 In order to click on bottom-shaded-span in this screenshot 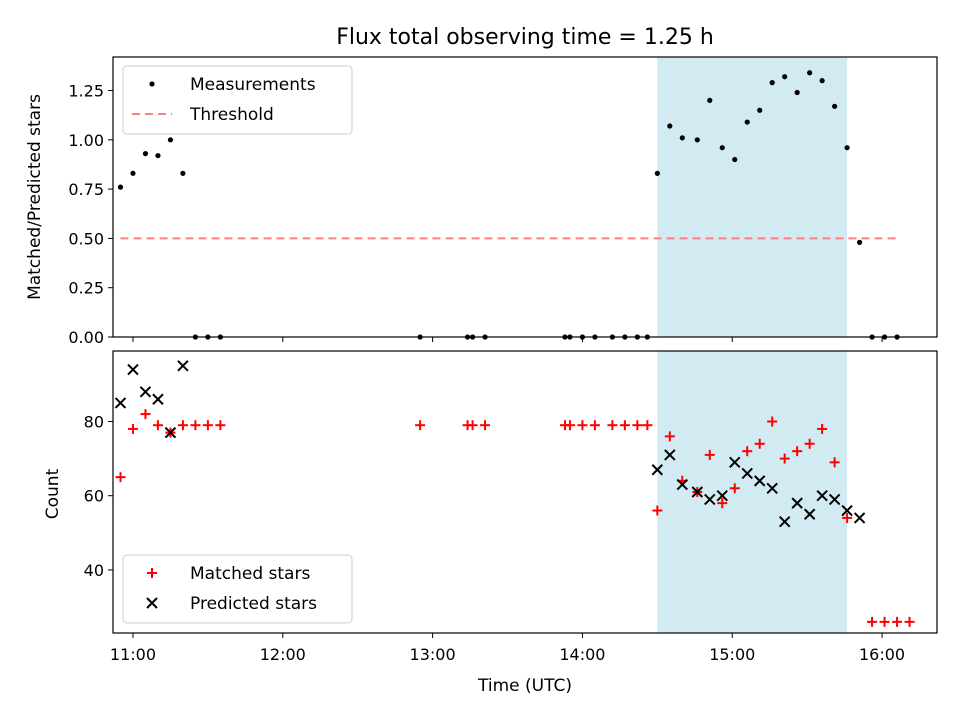, I will do `click(752, 492)`.